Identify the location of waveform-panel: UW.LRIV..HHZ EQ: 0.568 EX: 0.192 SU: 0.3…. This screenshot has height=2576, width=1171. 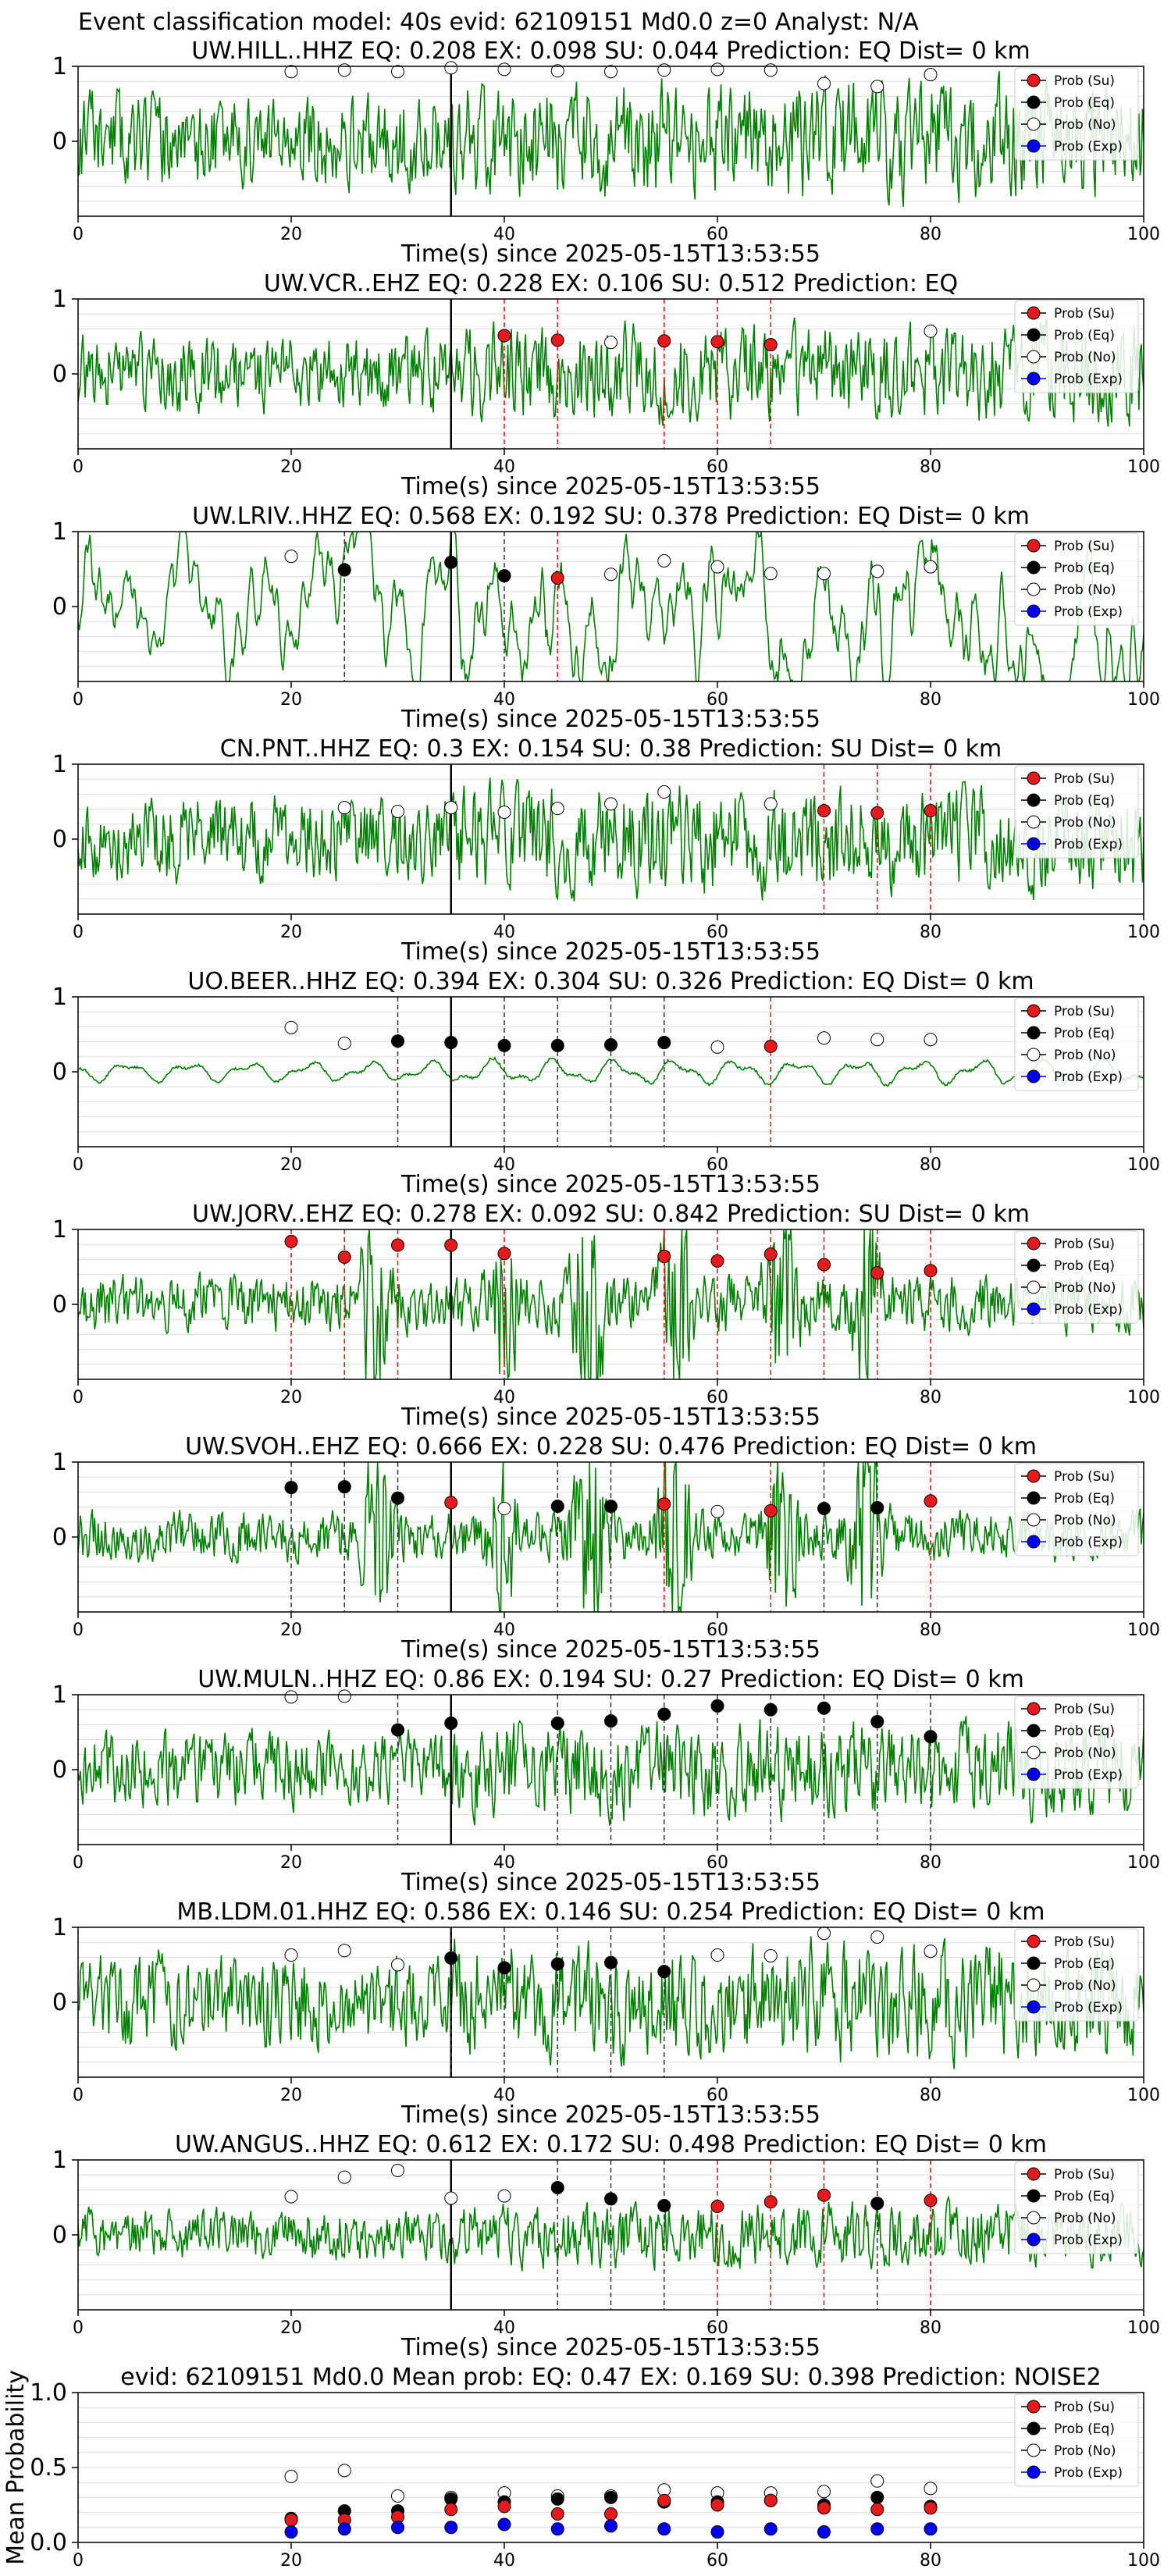
(606, 618).